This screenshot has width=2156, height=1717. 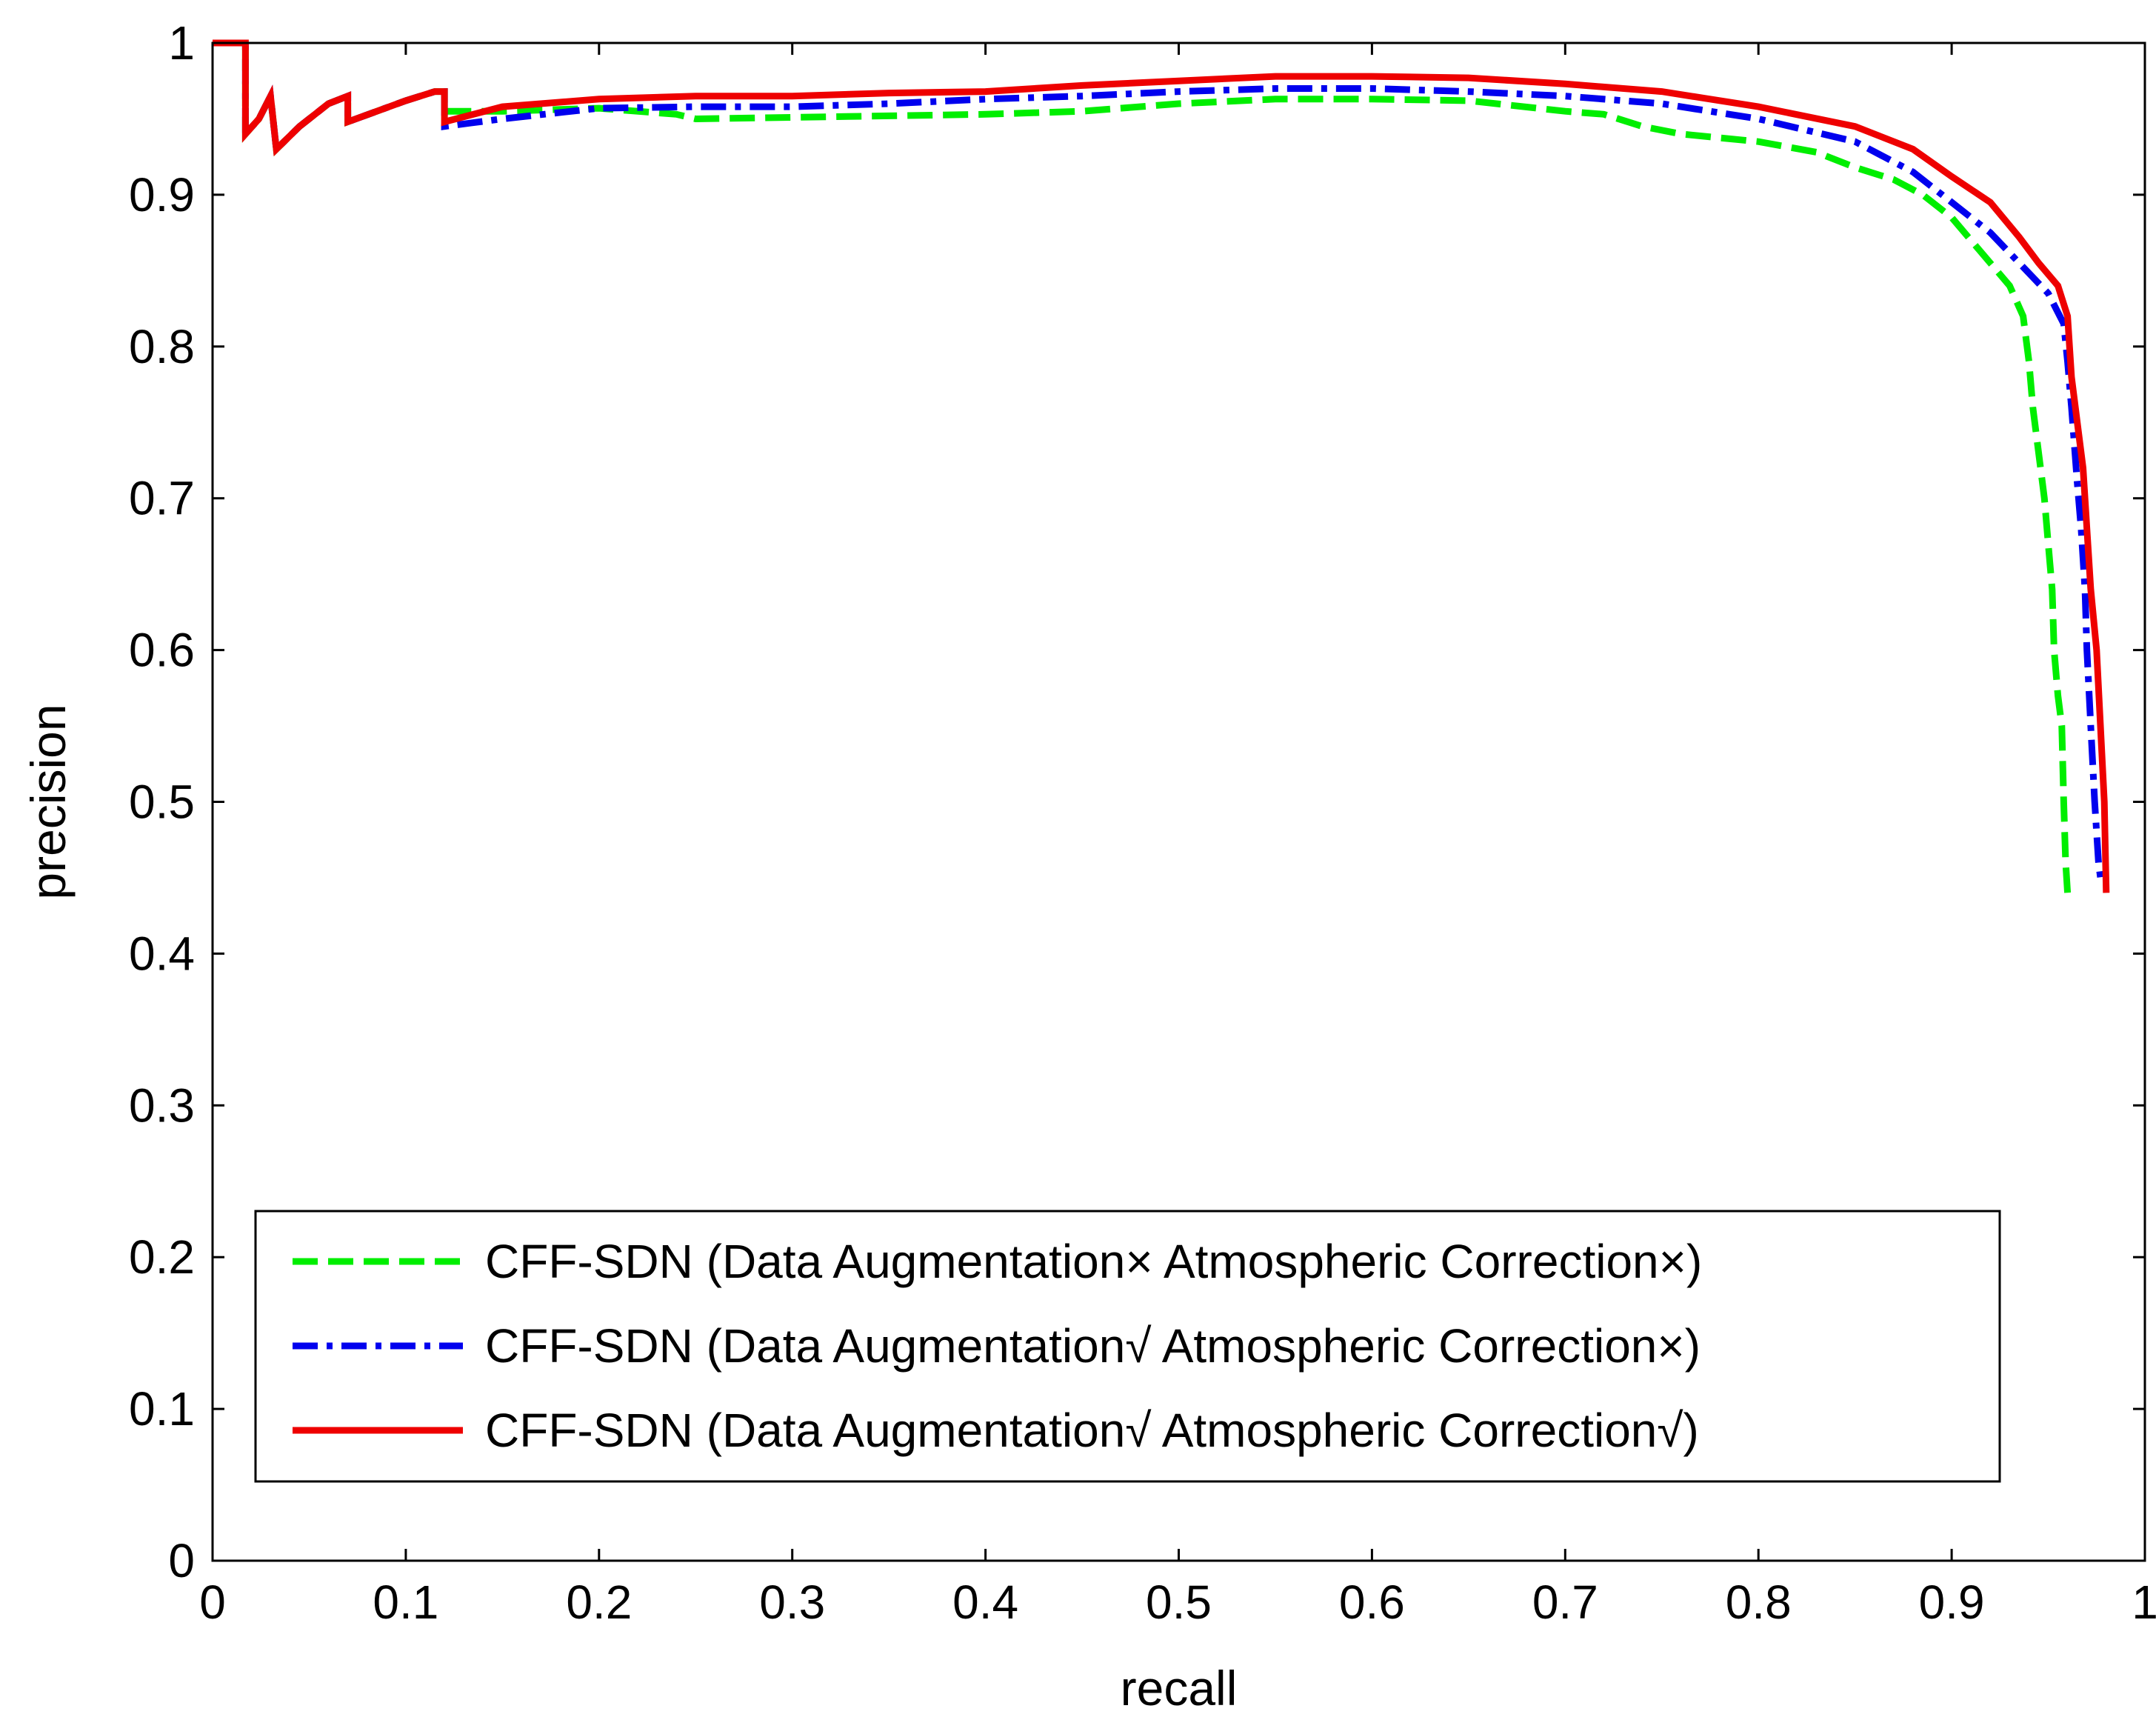 I want to click on legend-box, so click(x=1127, y=1347).